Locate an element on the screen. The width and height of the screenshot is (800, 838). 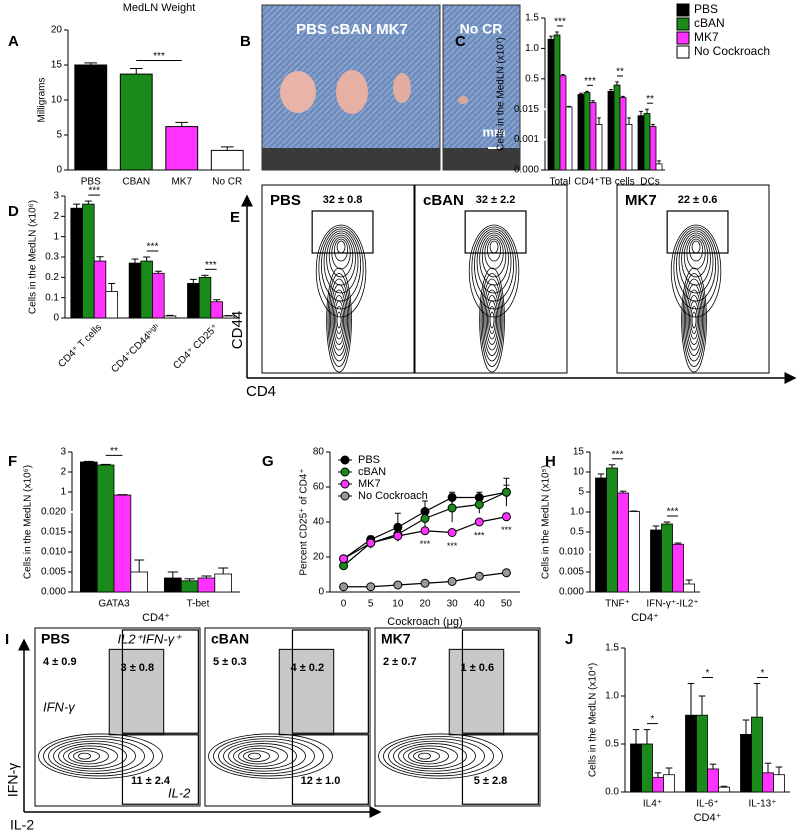
y-tick-label: 20 is located at coordinates (57, 30).